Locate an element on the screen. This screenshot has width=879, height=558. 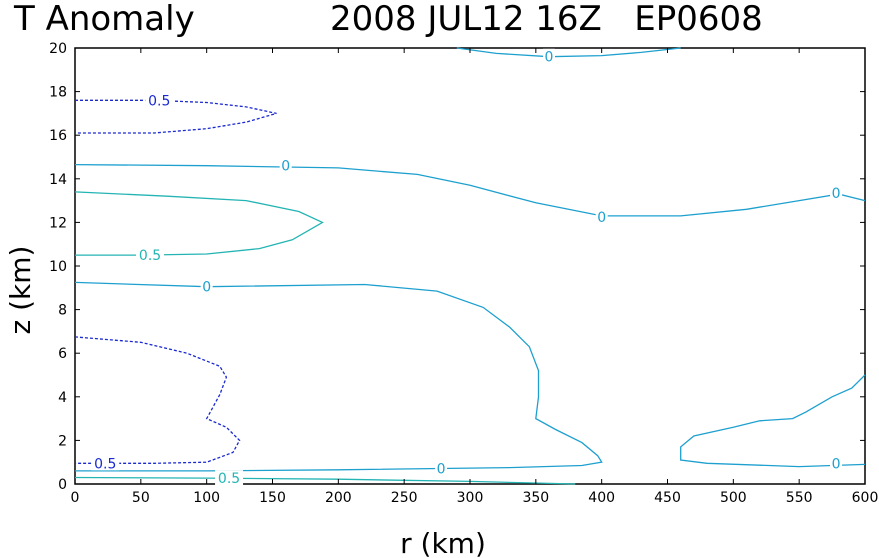
contour-c-zero-top is located at coordinates (568, 52).